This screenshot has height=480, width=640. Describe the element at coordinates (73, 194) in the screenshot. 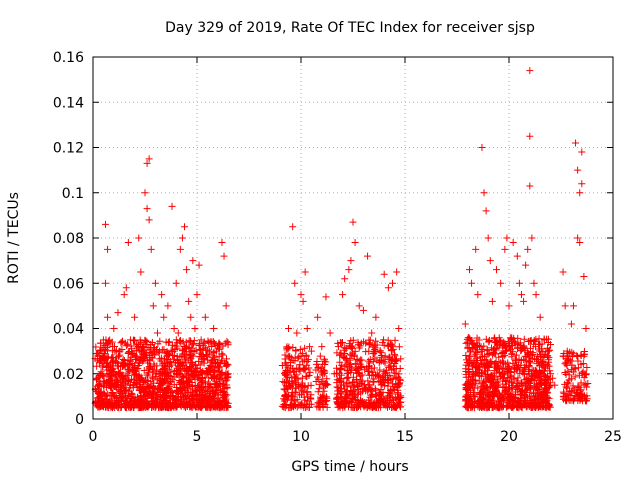

I see `y-tick-label: 0.1` at that location.